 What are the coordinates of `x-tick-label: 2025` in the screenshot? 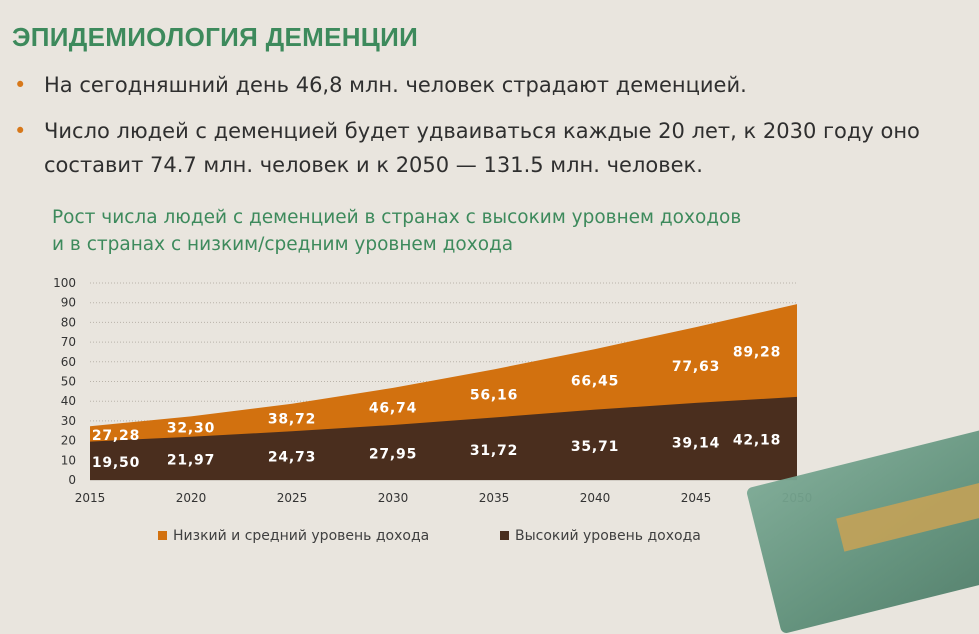 It's located at (292, 498).